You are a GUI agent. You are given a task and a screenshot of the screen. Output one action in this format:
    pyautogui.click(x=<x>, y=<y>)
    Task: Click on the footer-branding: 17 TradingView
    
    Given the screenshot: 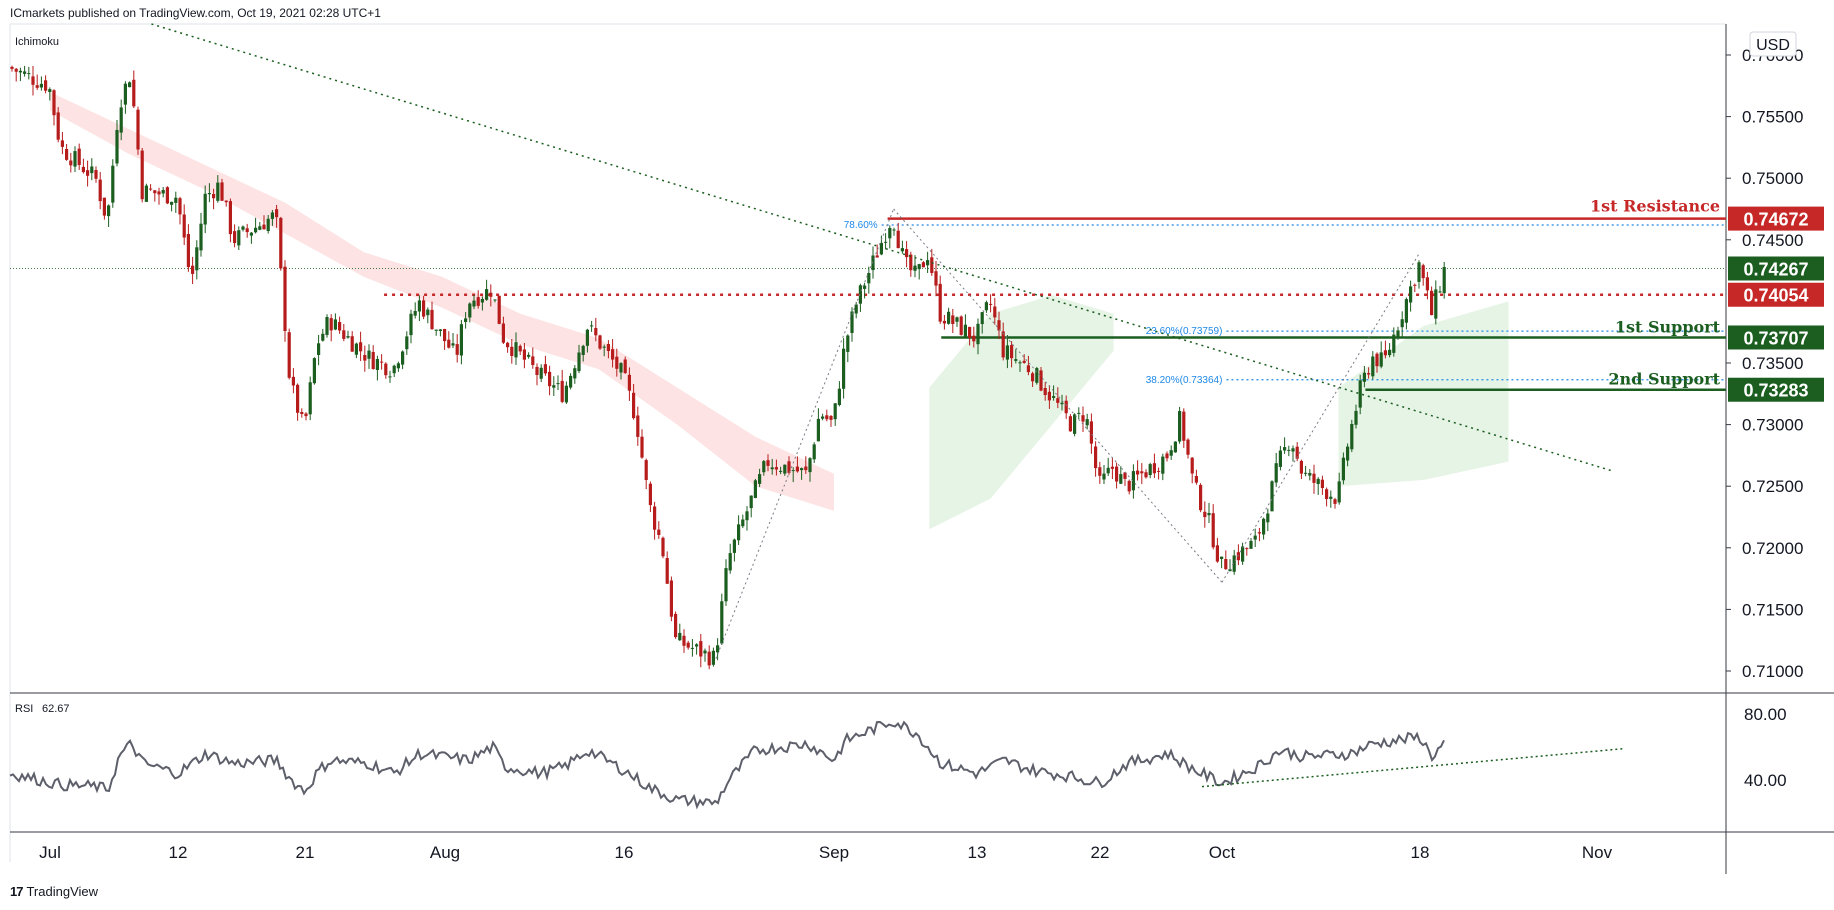 What is the action you would take?
    pyautogui.click(x=54, y=891)
    